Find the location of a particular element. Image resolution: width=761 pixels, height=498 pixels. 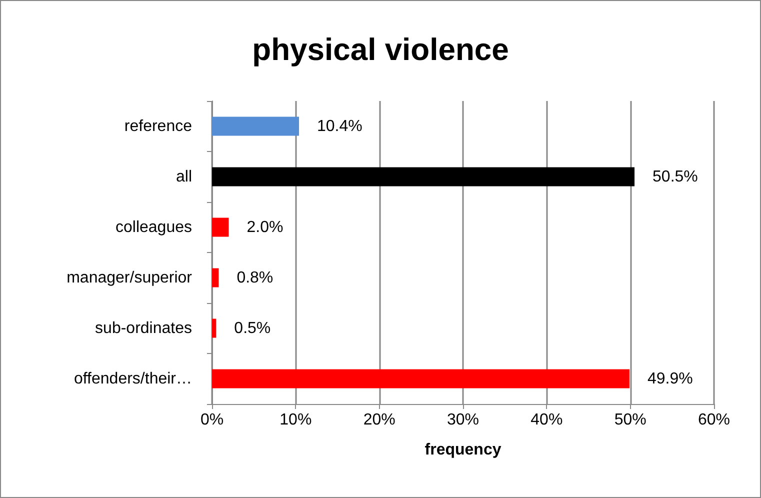

x-tick-label: 0% is located at coordinates (212, 420).